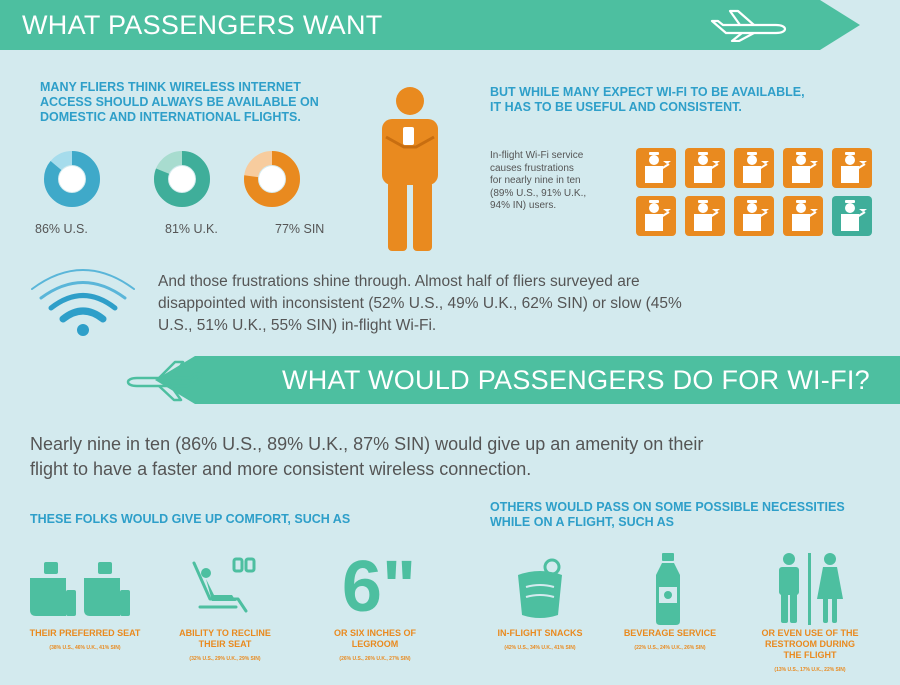  I want to click on section2-banner: WHAT WOULD PASSENGERS DO FOR WI-FI?, so click(547, 380).